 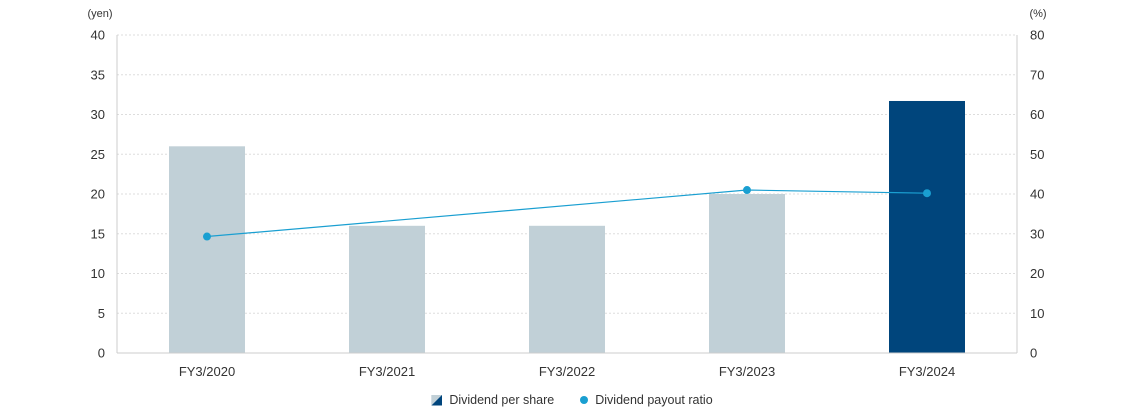 I want to click on left-axis-unit: (yen), so click(x=99, y=14).